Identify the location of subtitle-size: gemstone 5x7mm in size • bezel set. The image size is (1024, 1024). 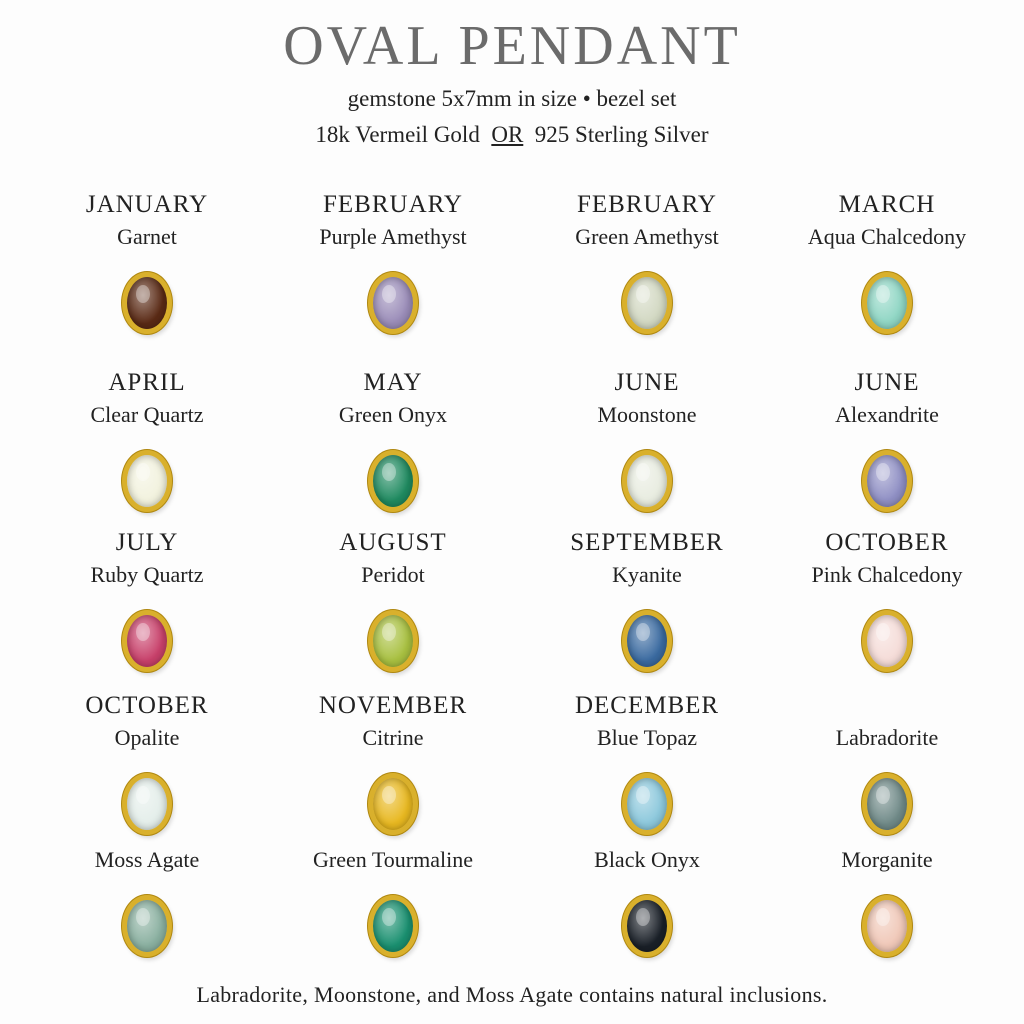
(512, 98).